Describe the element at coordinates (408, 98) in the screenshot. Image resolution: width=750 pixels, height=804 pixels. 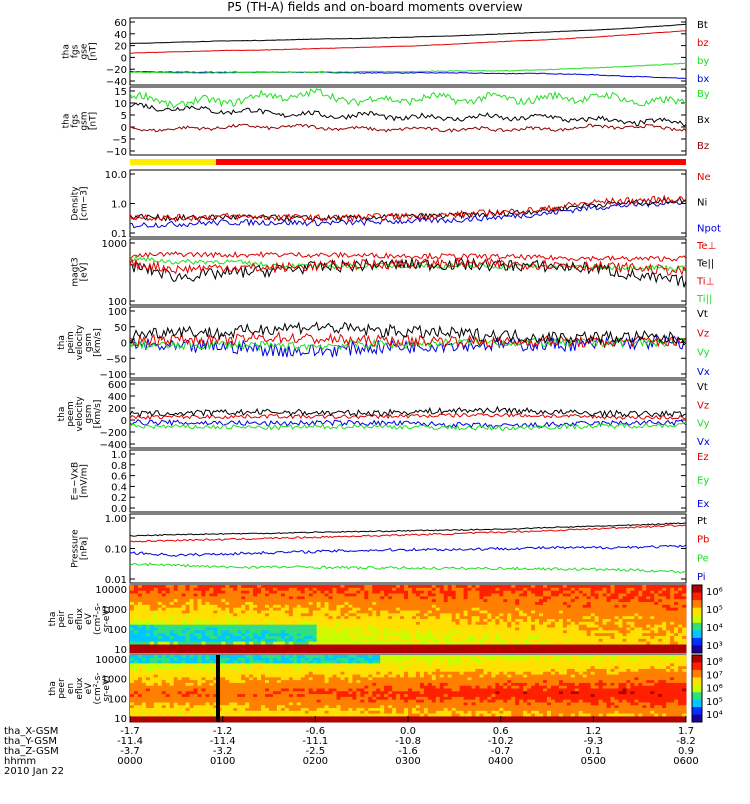
I see `series-line-By` at that location.